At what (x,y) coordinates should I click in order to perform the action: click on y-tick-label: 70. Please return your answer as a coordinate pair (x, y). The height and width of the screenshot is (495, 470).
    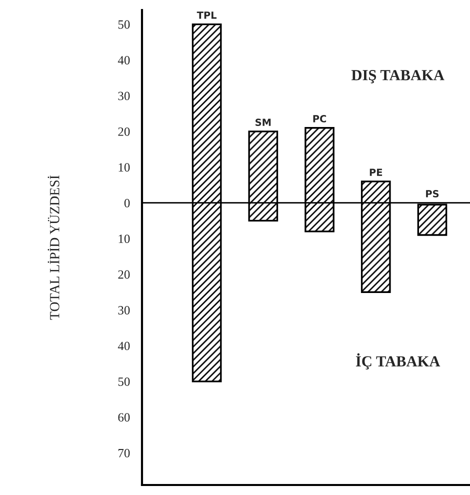
    Looking at the image, I should click on (124, 453).